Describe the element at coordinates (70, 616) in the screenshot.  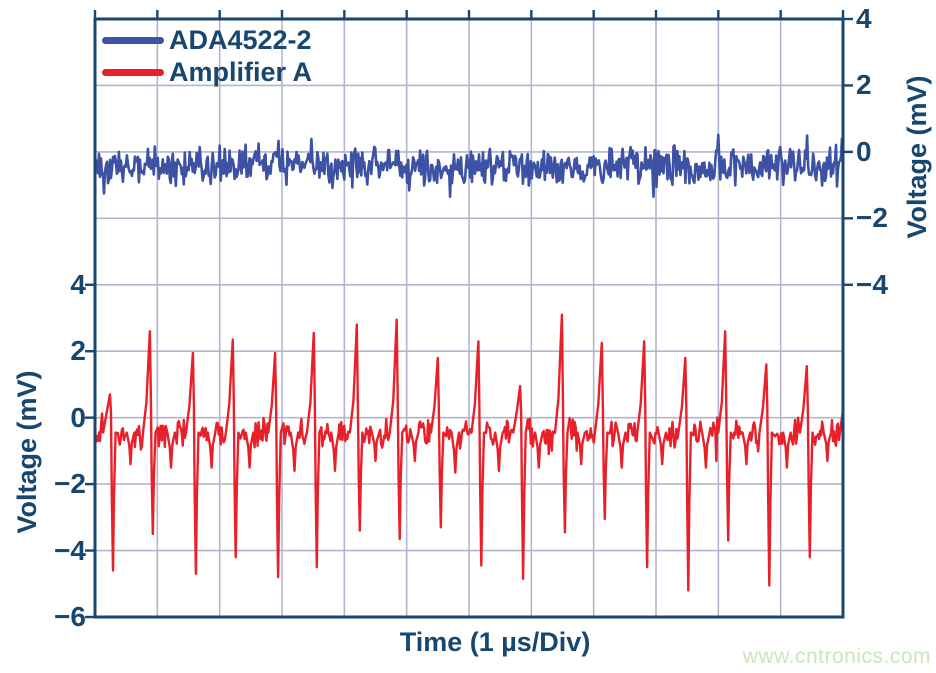
I see `left-axis-tick-label: −6` at that location.